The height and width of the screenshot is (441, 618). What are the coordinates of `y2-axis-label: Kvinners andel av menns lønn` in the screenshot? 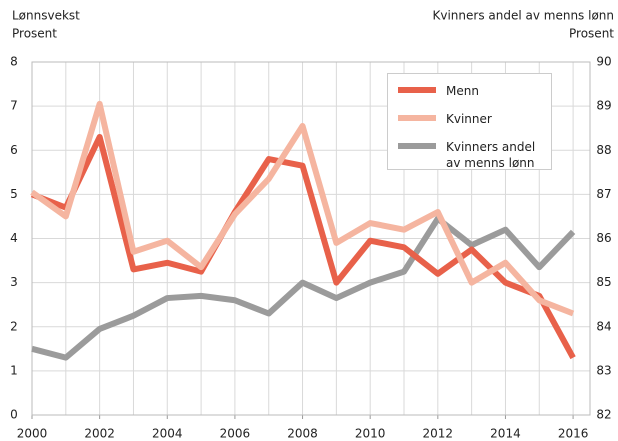 It's located at (523, 16).